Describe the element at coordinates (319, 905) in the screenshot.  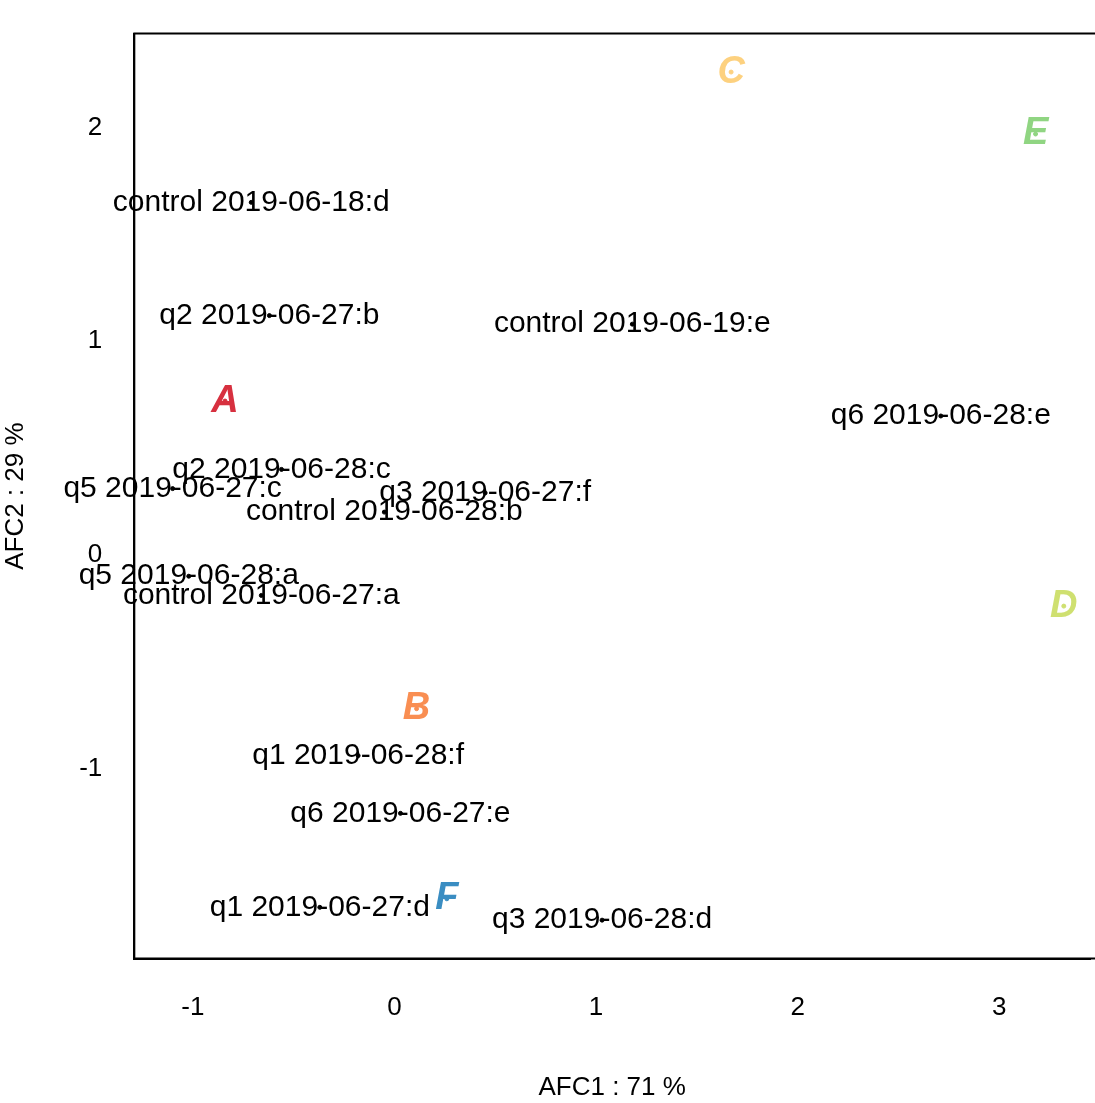
I see `data-label: q1 2019-06-27:d` at that location.